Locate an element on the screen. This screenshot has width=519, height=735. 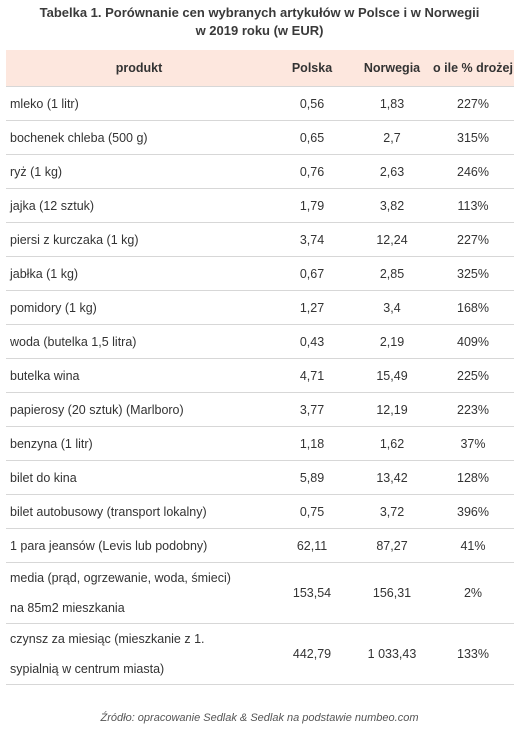
norway-price-cell: 1 033,43 is located at coordinates (392, 654).